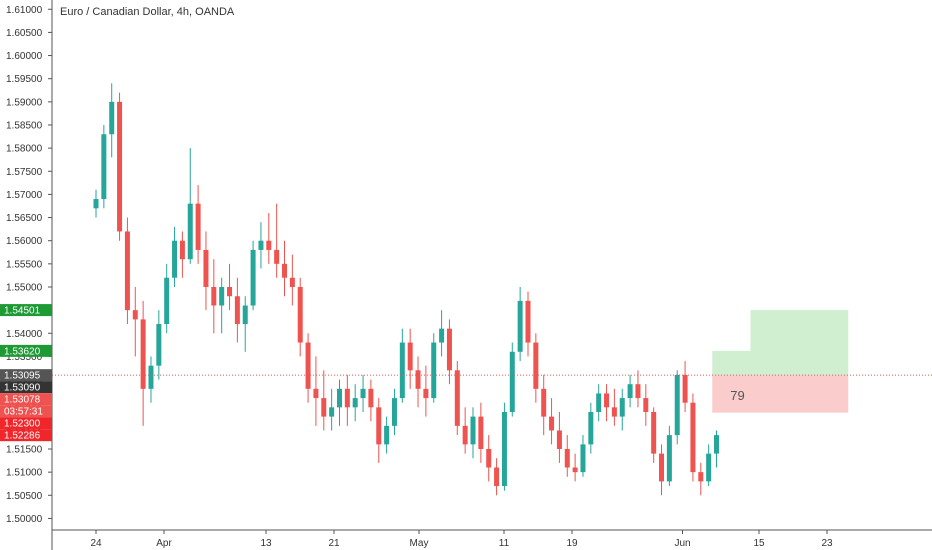  I want to click on x-tick-label: 13, so click(266, 543).